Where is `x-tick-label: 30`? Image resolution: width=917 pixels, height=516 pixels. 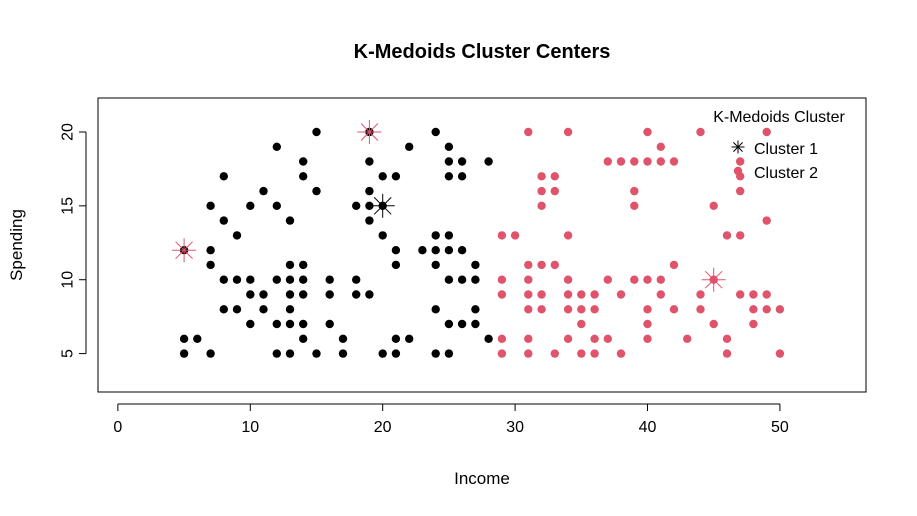
x-tick-label: 30 is located at coordinates (515, 427).